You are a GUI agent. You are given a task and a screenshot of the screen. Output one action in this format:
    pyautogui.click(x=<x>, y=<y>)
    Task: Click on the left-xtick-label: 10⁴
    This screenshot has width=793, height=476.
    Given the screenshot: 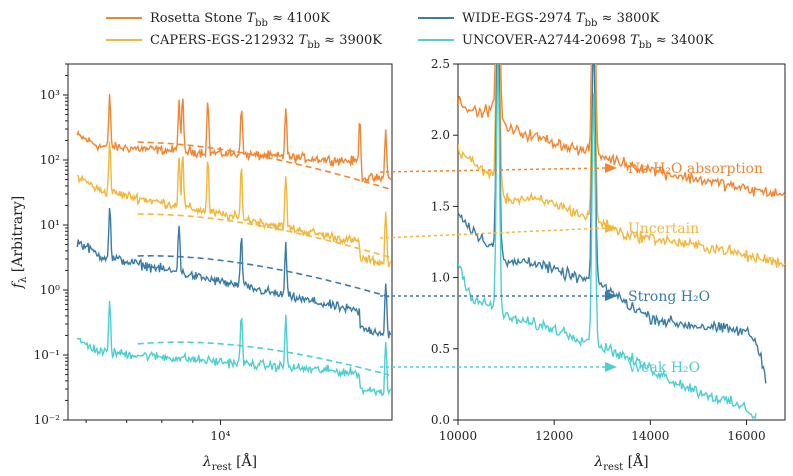 What is the action you would take?
    pyautogui.click(x=220, y=436)
    